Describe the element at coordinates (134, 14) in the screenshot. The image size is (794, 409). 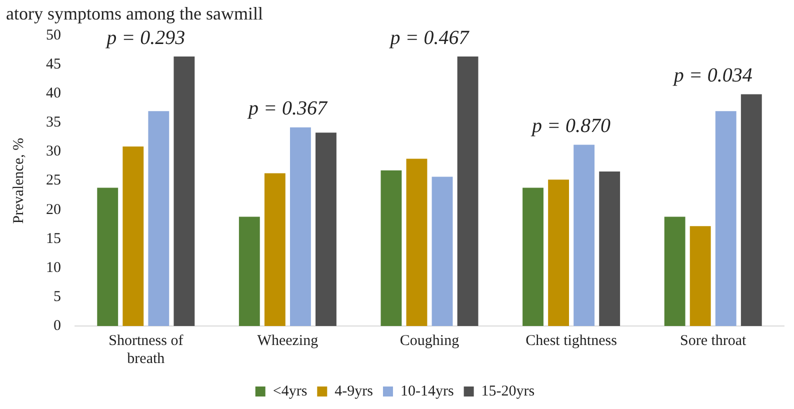
I see `chart-title: atory symptoms among the sawmill` at that location.